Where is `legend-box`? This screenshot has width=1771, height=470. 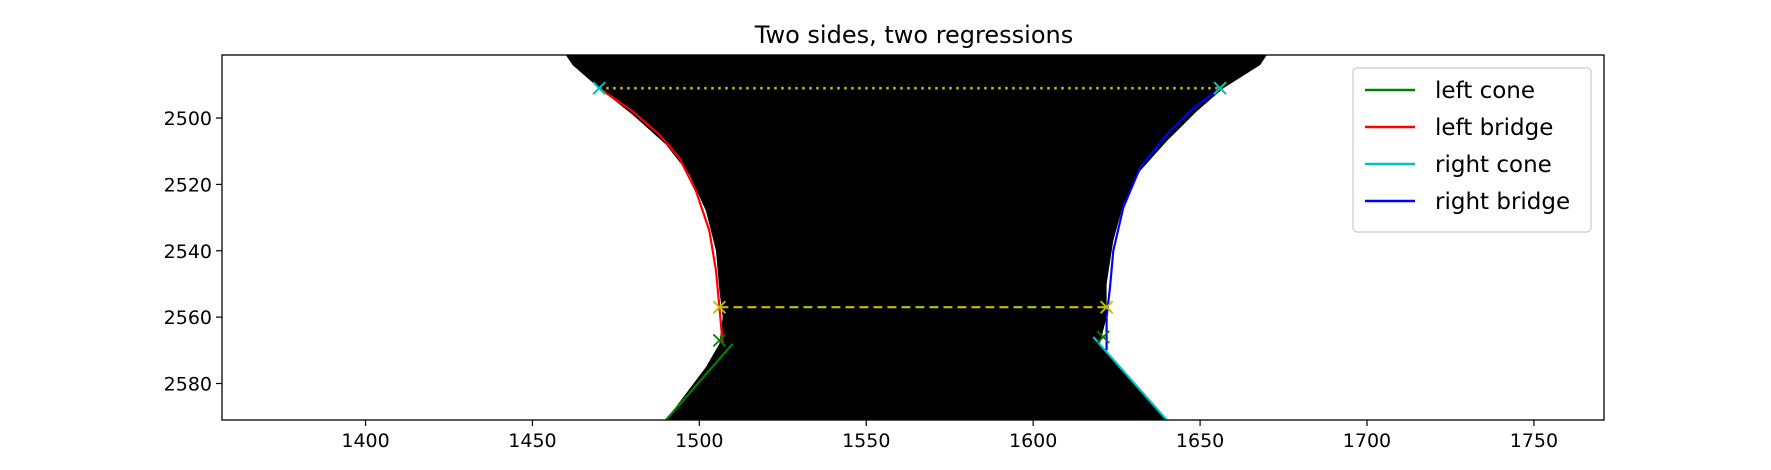 legend-box is located at coordinates (1472, 150).